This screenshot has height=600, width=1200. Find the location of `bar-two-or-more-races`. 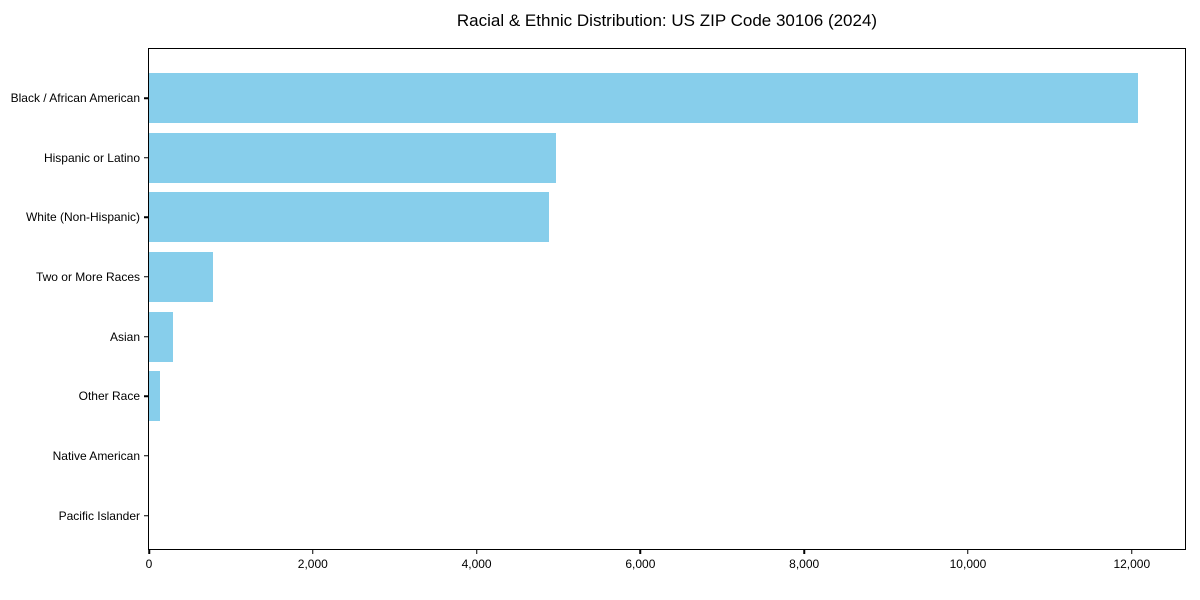

bar-two-or-more-races is located at coordinates (181, 276).